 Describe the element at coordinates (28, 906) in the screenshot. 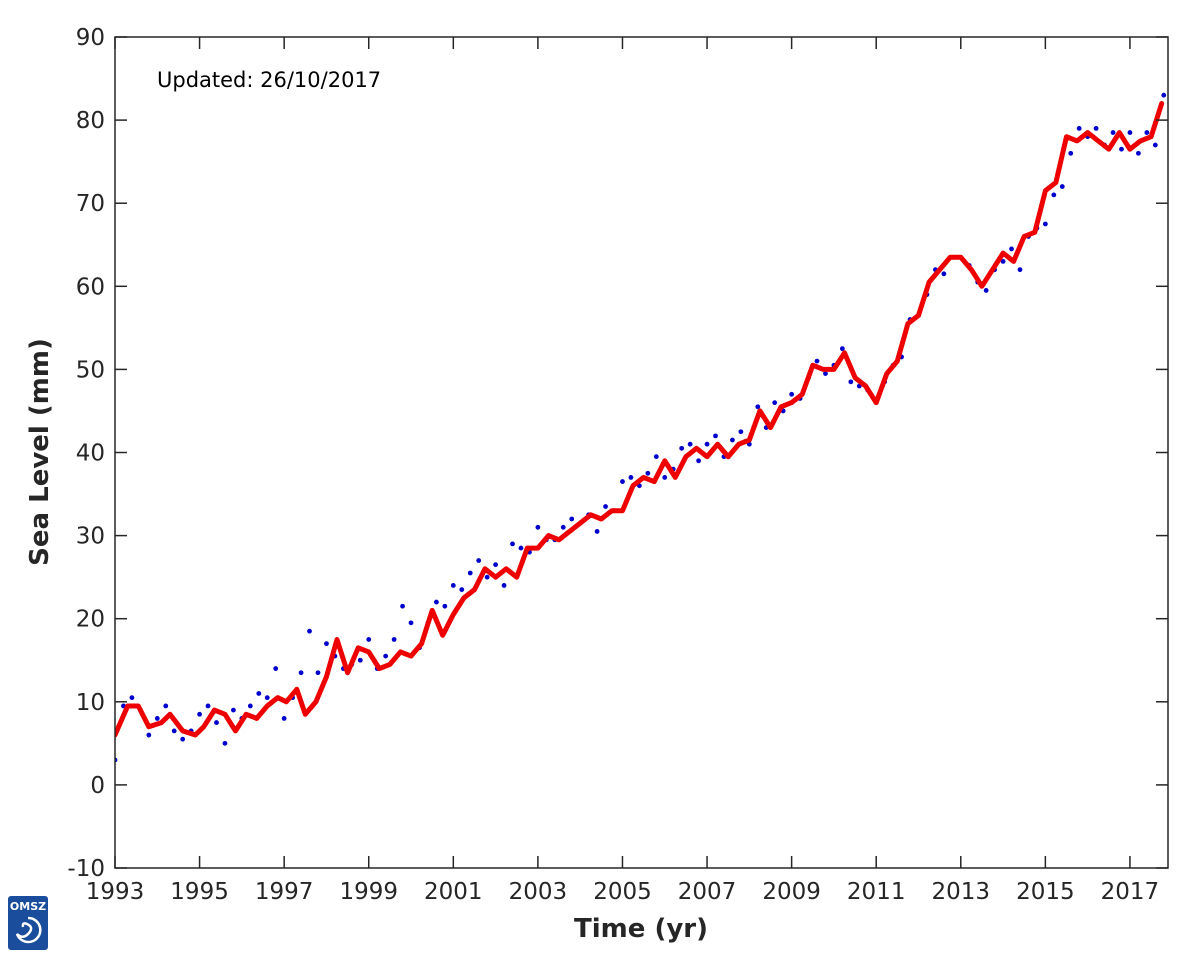

I see `logo-text: OMSZ` at that location.